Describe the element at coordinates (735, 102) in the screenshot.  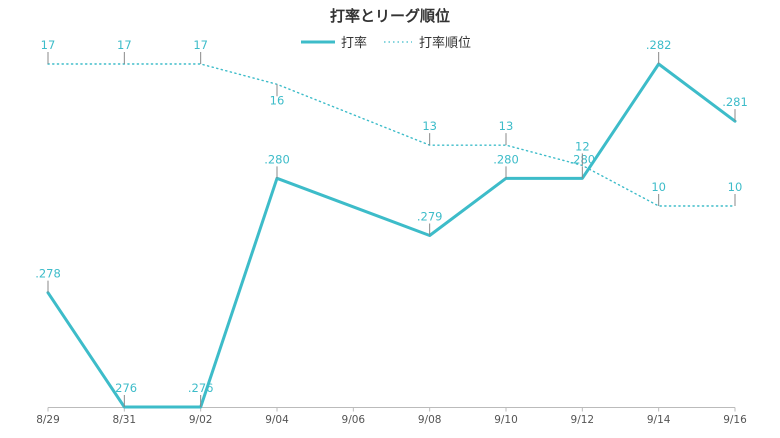
I see `data-label-batting-average: .281` at that location.